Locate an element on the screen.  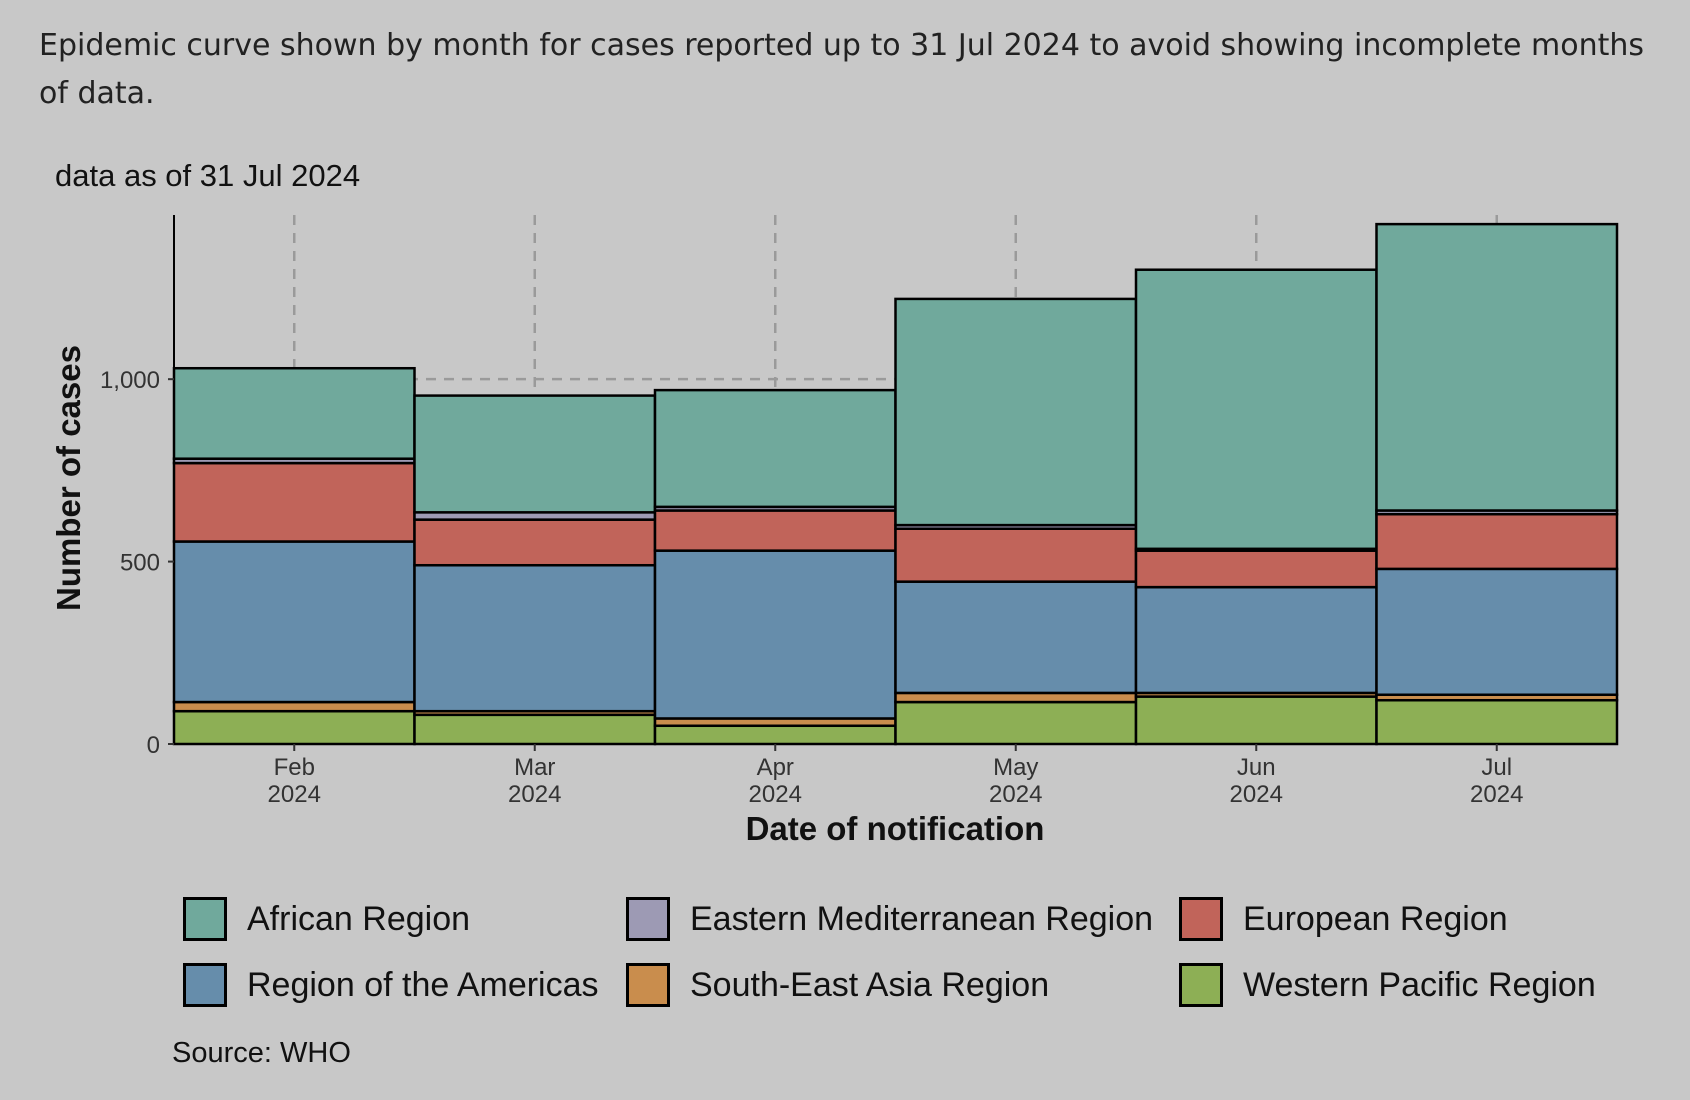
legend-label: Eastern Mediterranean Region is located at coordinates (922, 918).